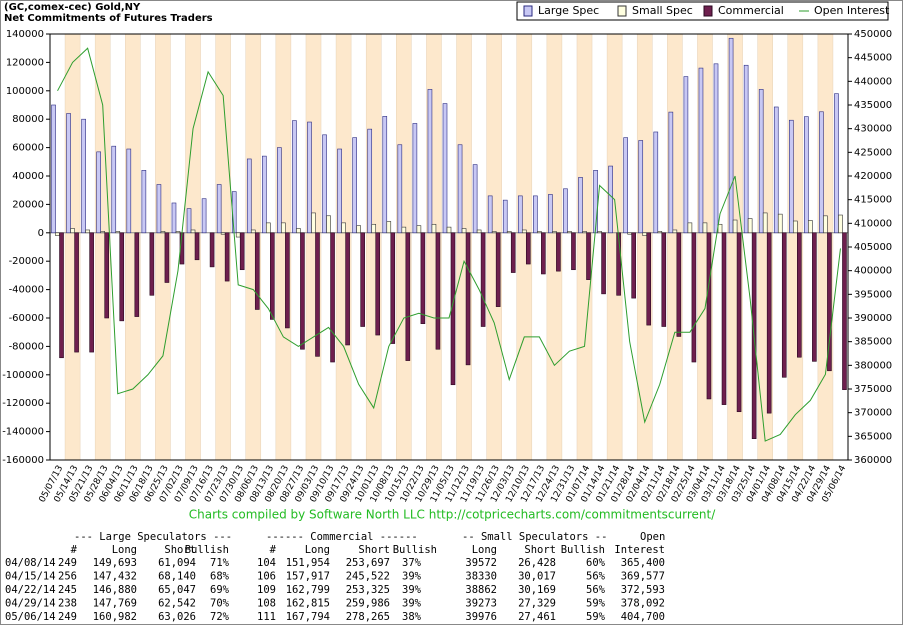 This screenshot has height=625, width=903. I want to click on table-cell: 167,794, so click(308, 617).